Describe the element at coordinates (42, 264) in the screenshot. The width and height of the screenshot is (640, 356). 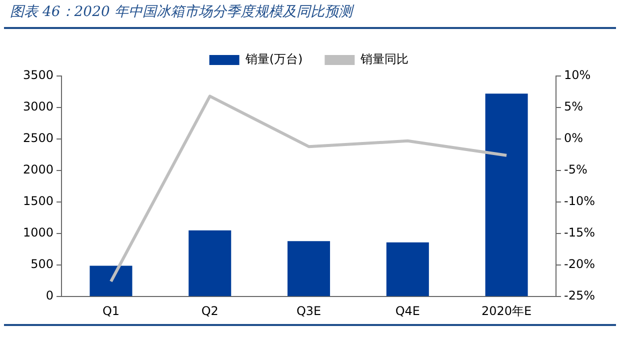
I see `y-tick-label: 500` at that location.